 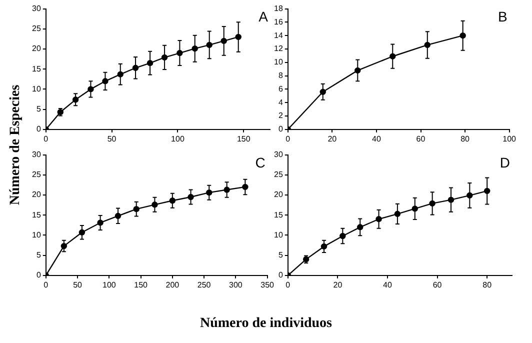 What do you see at coordinates (281, 102) in the screenshot?
I see `y-tick-label: 4` at bounding box center [281, 102].